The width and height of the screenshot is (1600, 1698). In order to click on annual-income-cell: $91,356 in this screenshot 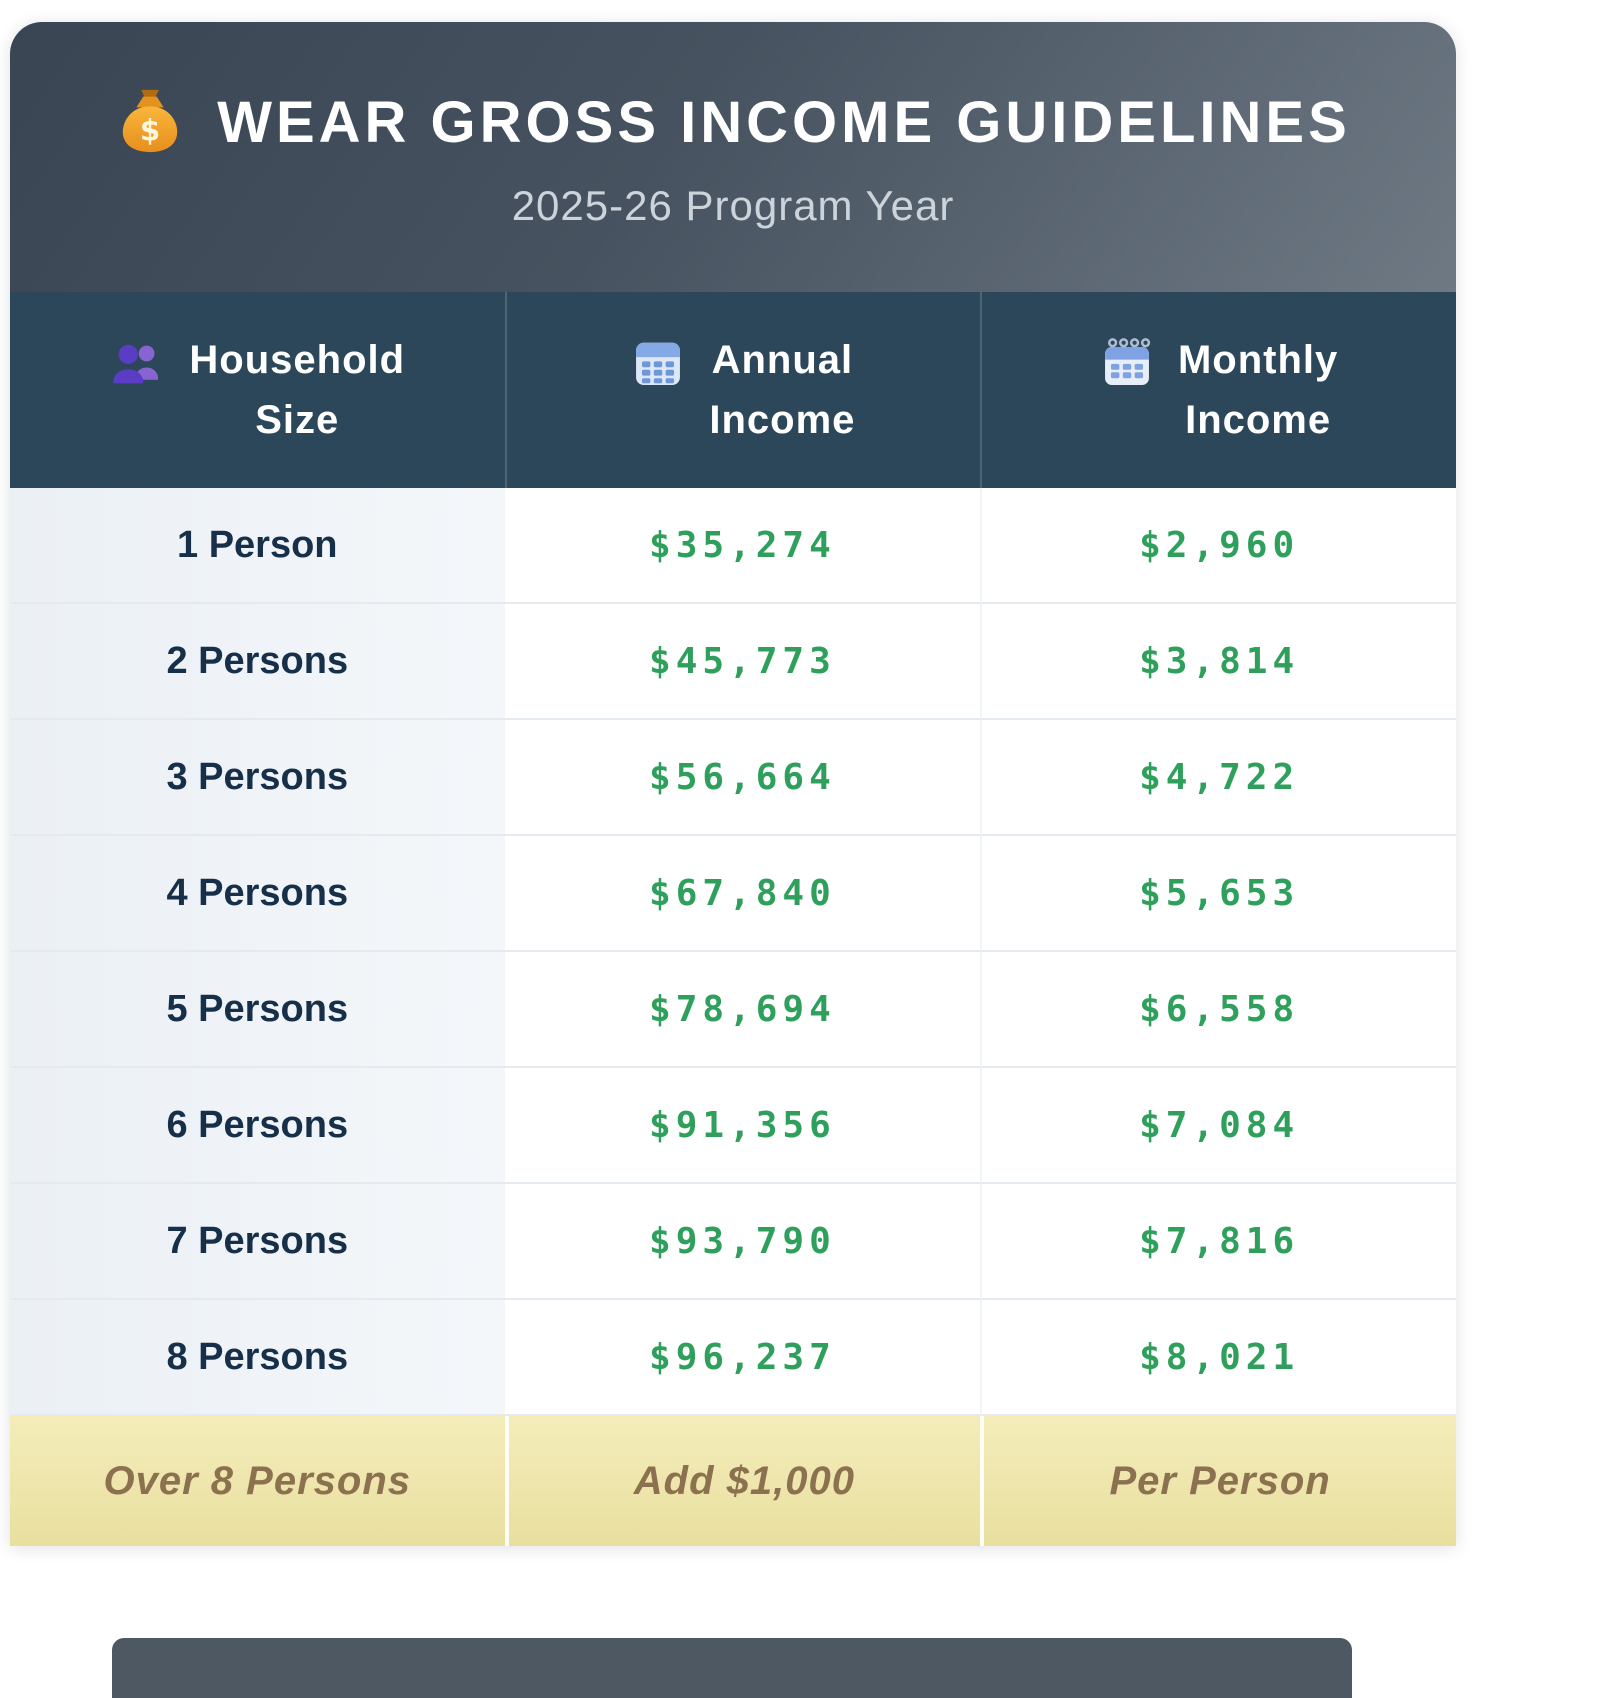, I will do `click(742, 1126)`.